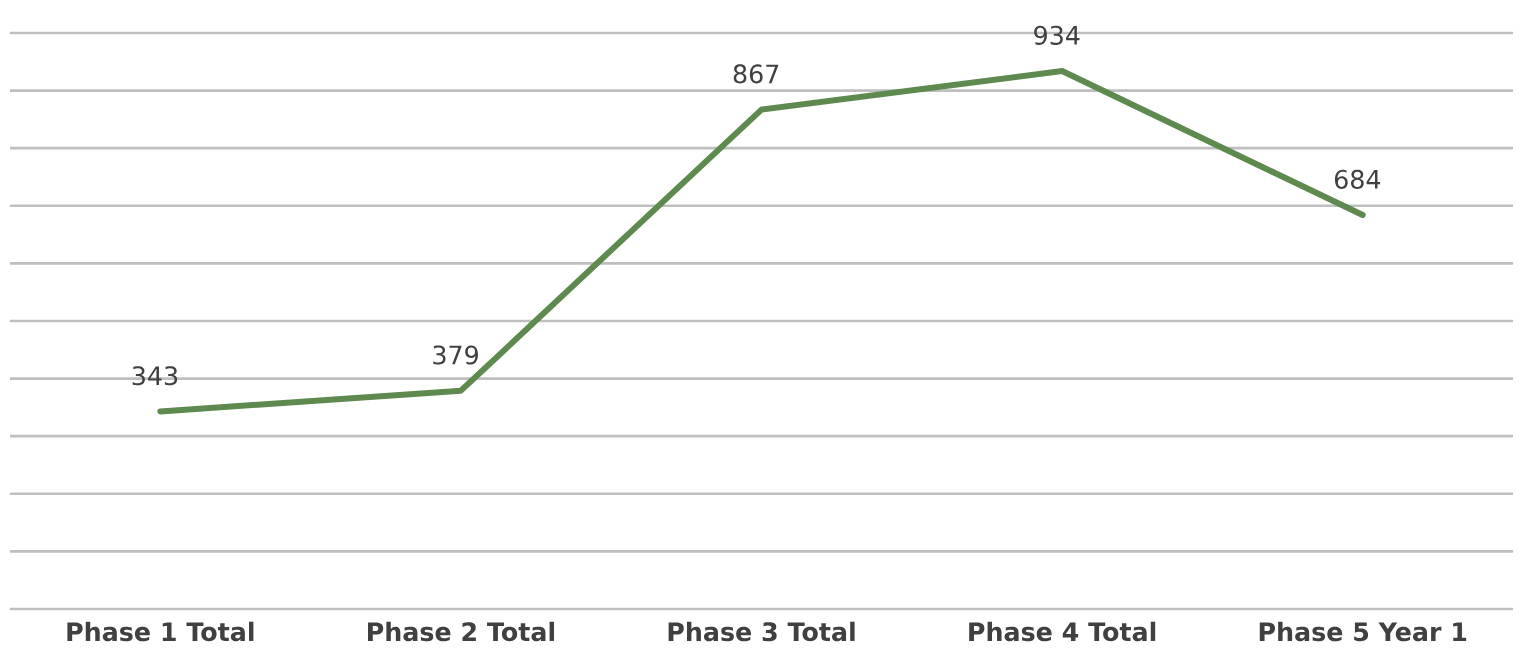 The width and height of the screenshot is (1518, 670). I want to click on x-tick-label: Phase 5 Year 1, so click(1363, 631).